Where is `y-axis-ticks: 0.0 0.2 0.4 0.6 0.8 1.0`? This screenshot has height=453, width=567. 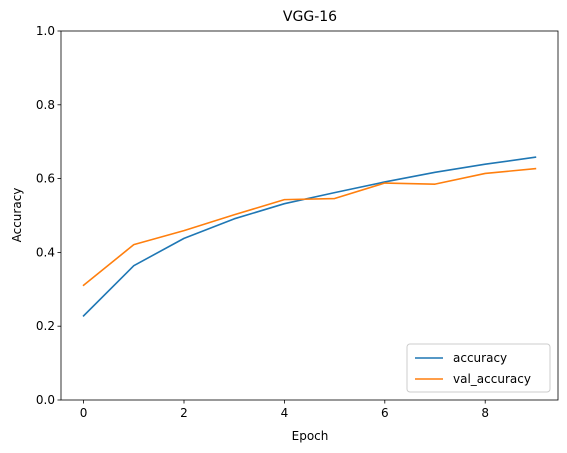
y-axis-ticks: 0.0 0.2 0.4 0.6 0.8 1.0 is located at coordinates (48, 215).